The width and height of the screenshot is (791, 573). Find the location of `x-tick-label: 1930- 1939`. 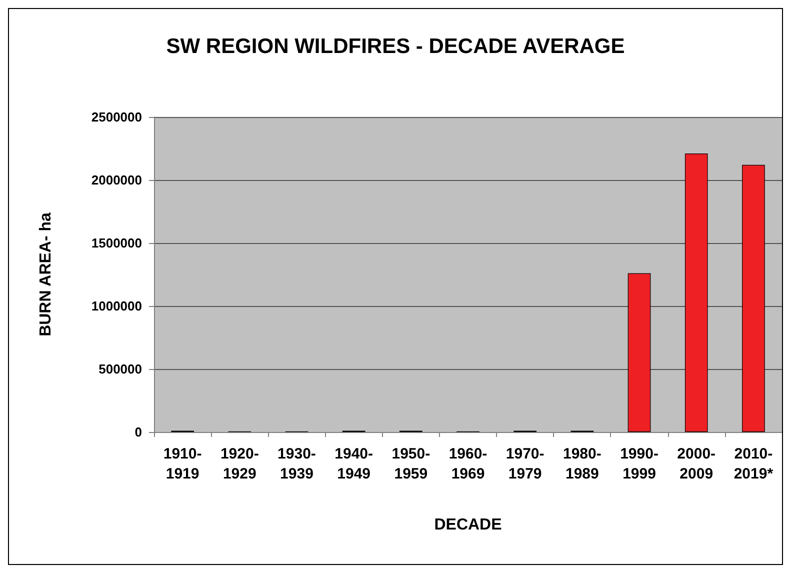

x-tick-label: 1930- 1939 is located at coordinates (297, 464).